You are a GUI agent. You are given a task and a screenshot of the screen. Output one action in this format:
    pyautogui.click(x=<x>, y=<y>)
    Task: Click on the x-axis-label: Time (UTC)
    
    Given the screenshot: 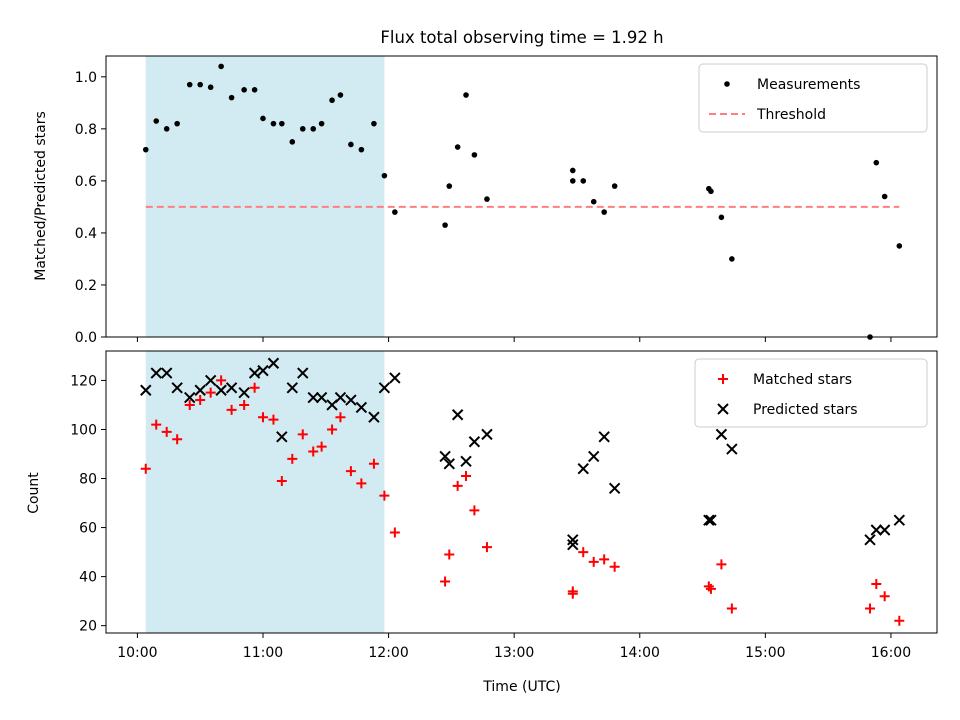 What is the action you would take?
    pyautogui.click(x=521, y=687)
    